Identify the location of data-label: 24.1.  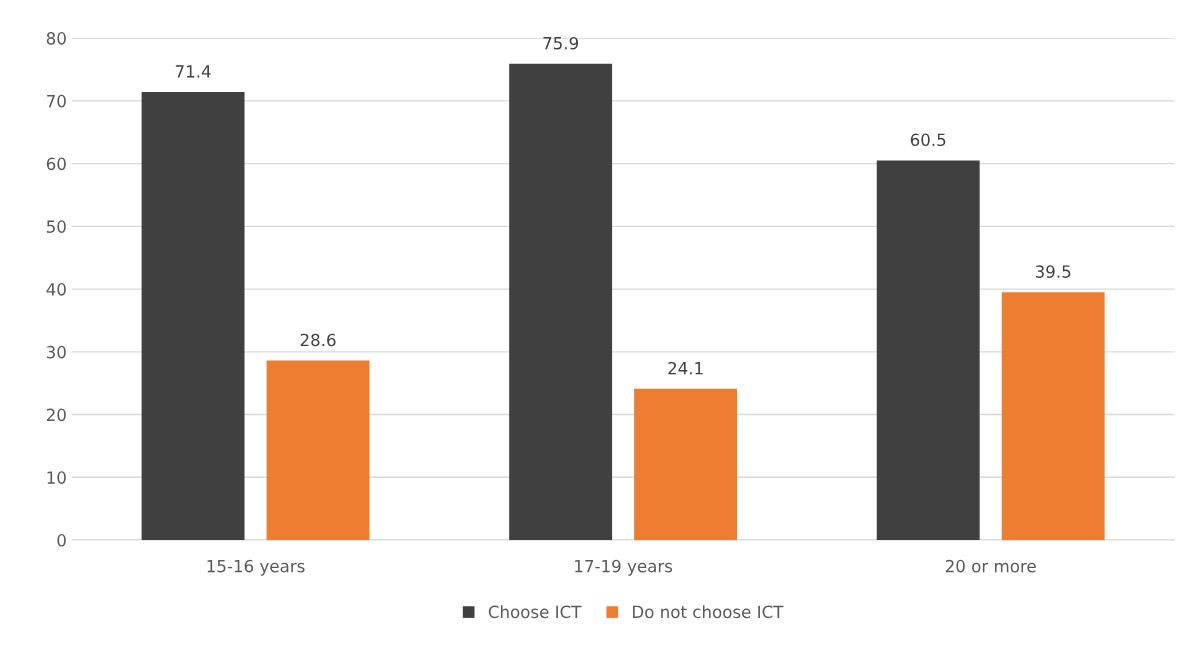
(685, 368).